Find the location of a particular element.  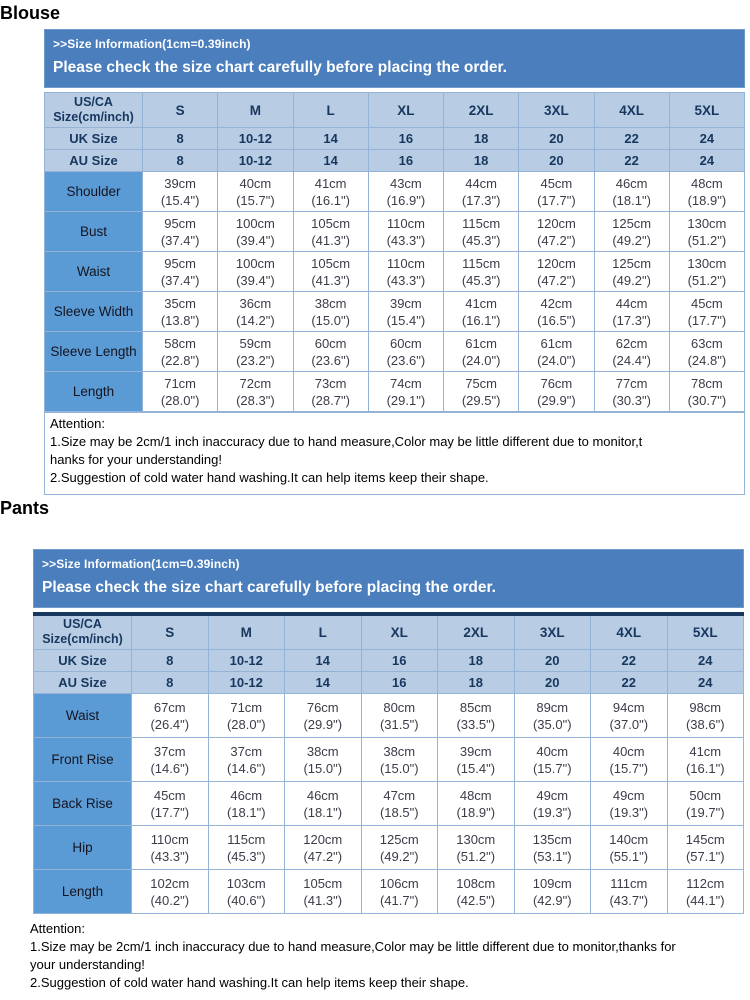

value-cm: 105cm is located at coordinates (331, 223).